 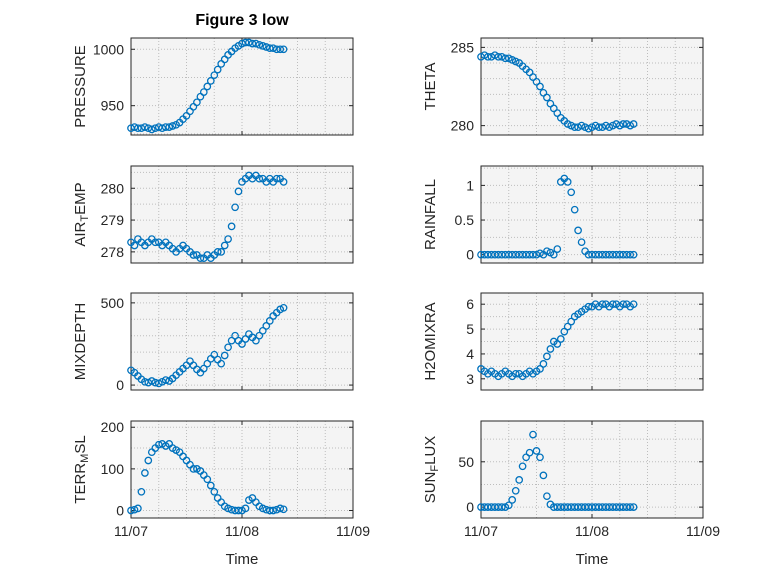 I want to click on y-tick-label: 1000, so click(x=108, y=49).